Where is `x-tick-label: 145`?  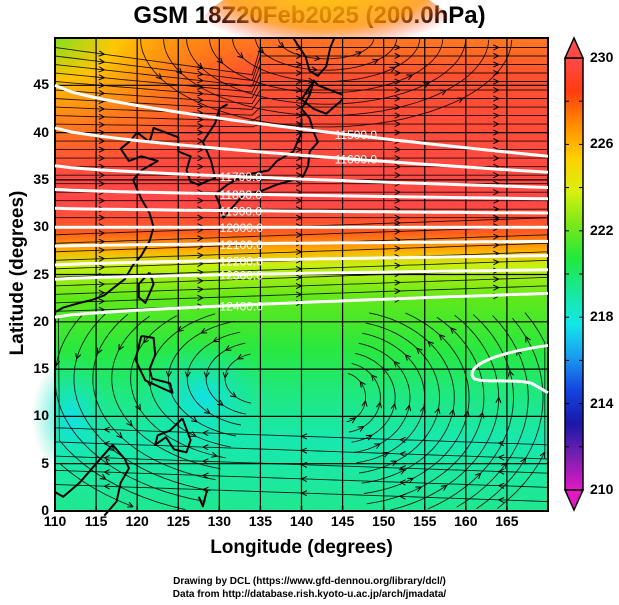
x-tick-label: 145 is located at coordinates (342, 521).